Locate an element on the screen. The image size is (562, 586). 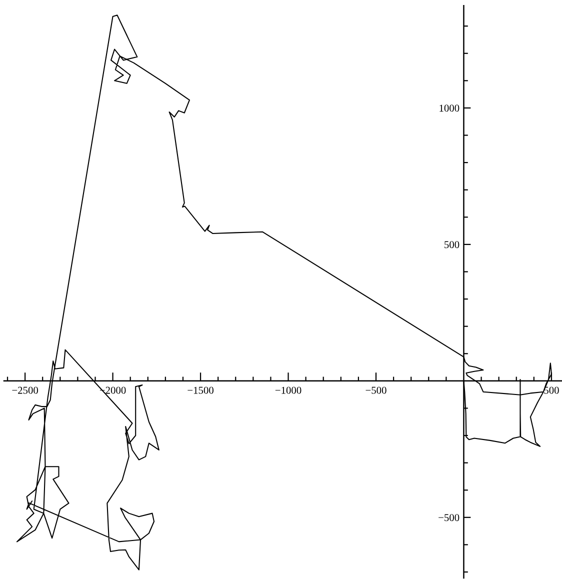
y-tick-label: −500 is located at coordinates (449, 518).